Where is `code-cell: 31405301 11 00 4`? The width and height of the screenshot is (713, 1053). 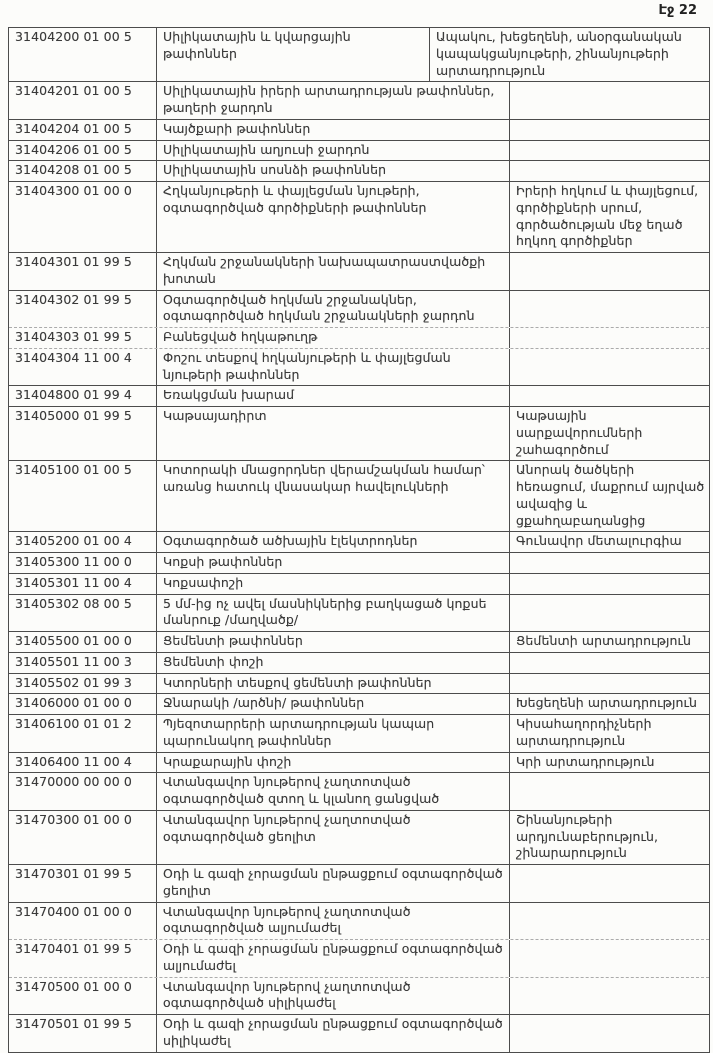 code-cell: 31405301 11 00 4 is located at coordinates (73, 582).